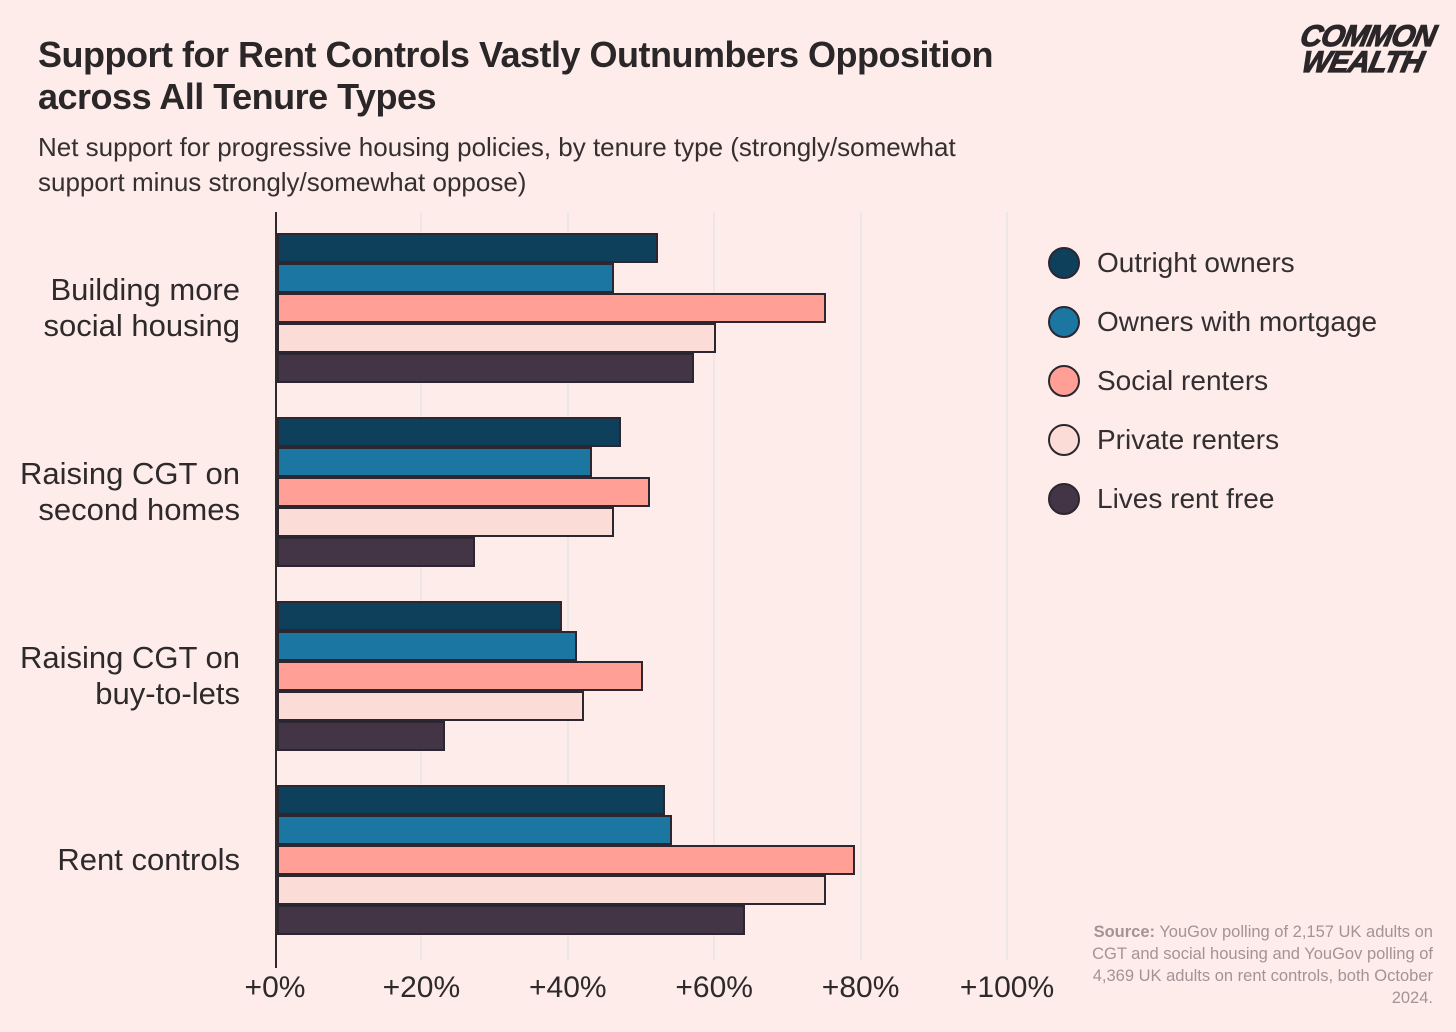 This screenshot has height=1032, width=1456. Describe the element at coordinates (275, 987) in the screenshot. I see `x-tick-label: +0%` at that location.